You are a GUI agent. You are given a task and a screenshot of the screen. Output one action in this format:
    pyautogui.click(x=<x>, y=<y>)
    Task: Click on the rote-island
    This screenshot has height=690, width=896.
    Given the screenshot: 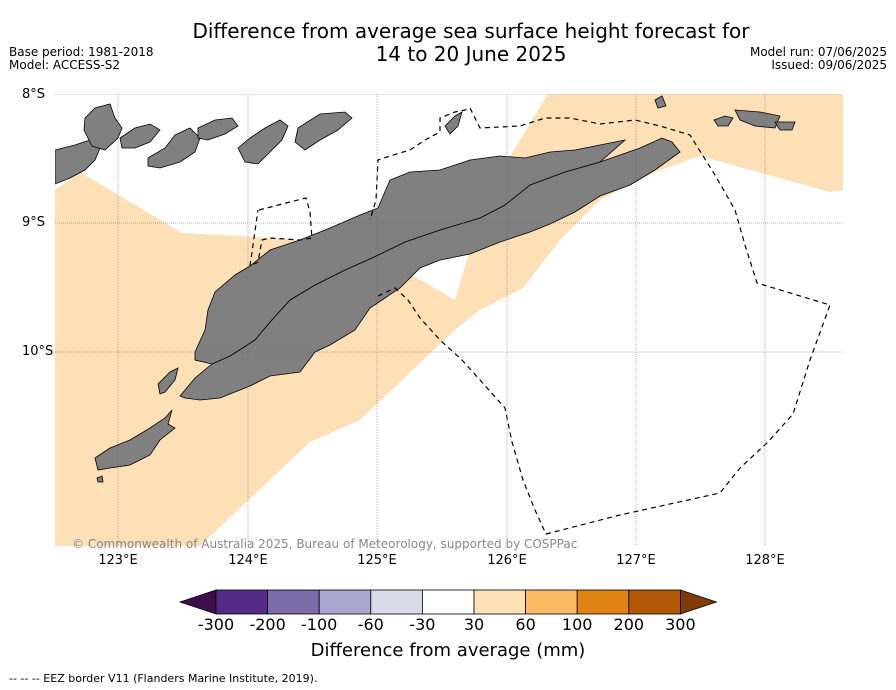 What is the action you would take?
    pyautogui.click(x=135, y=440)
    